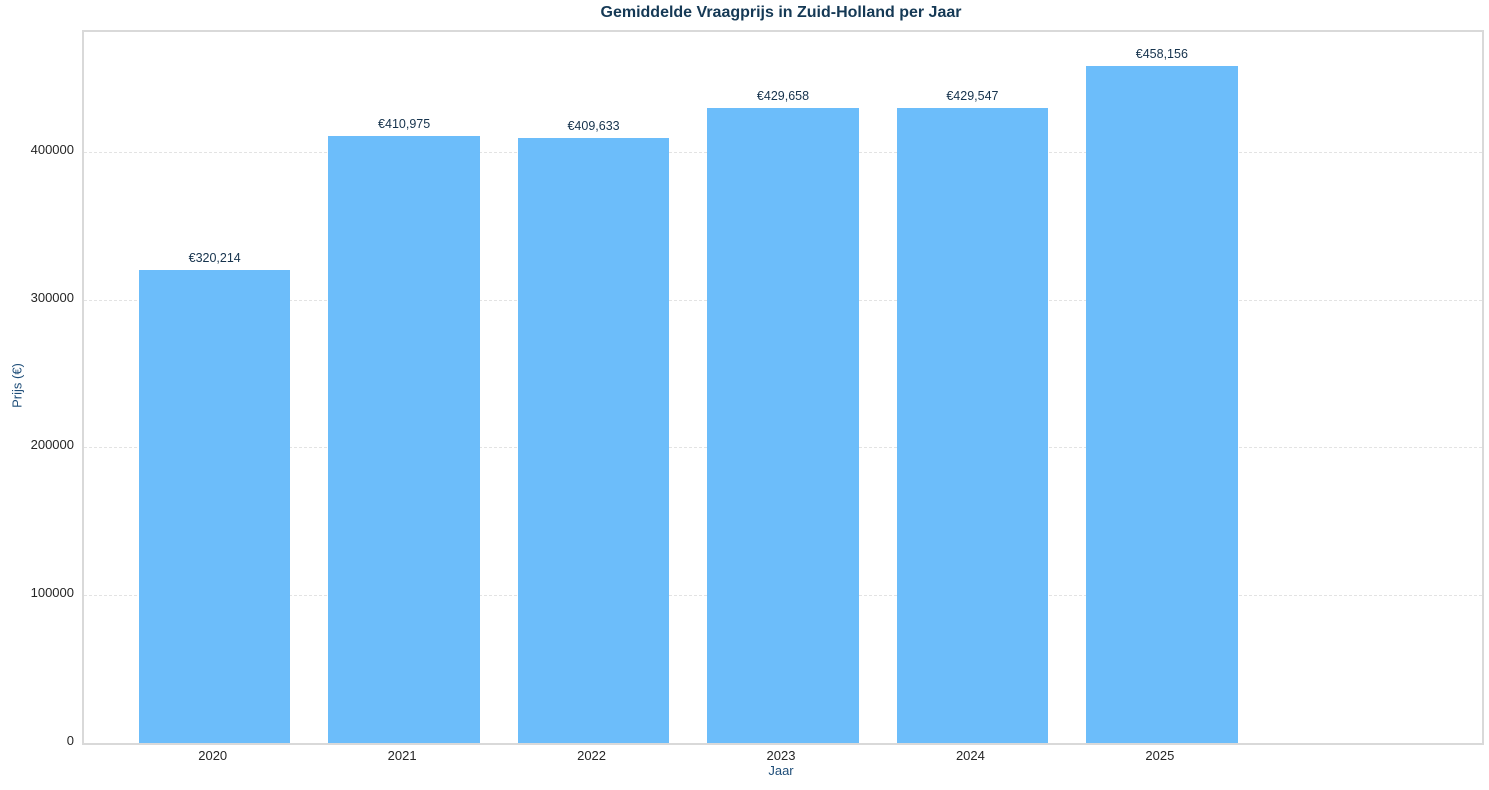 The height and width of the screenshot is (790, 1489). I want to click on y-tick-0: 0, so click(70, 740).